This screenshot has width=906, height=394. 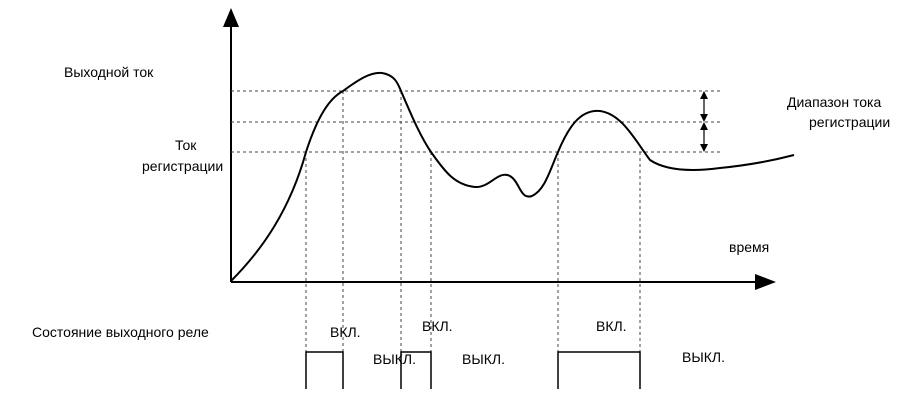 I want to click on level-lines, so click(x=476, y=121).